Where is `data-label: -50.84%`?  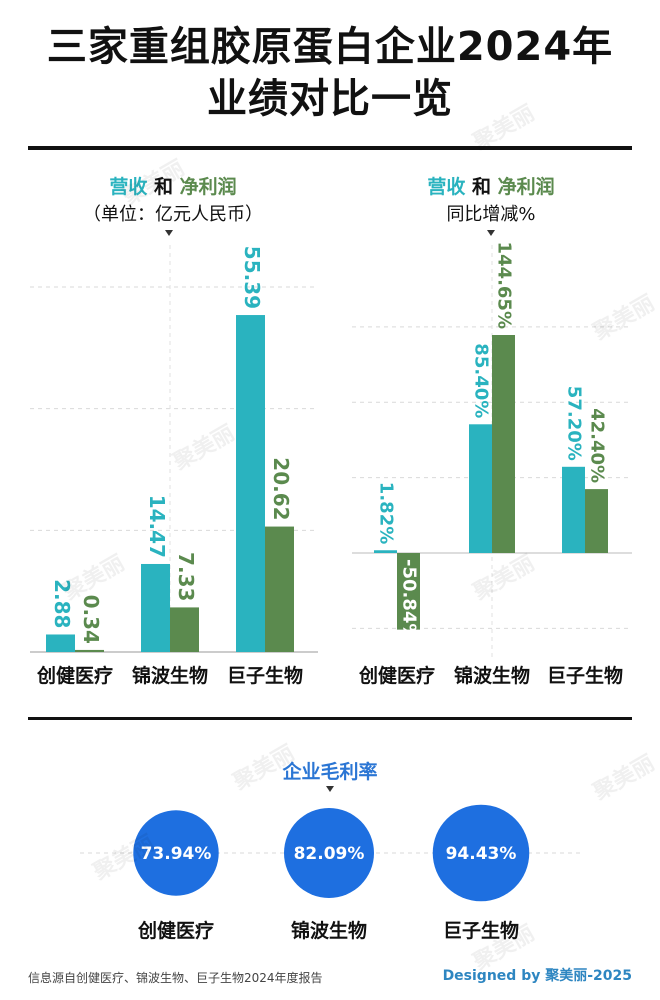 data-label: -50.84% is located at coordinates (409, 600).